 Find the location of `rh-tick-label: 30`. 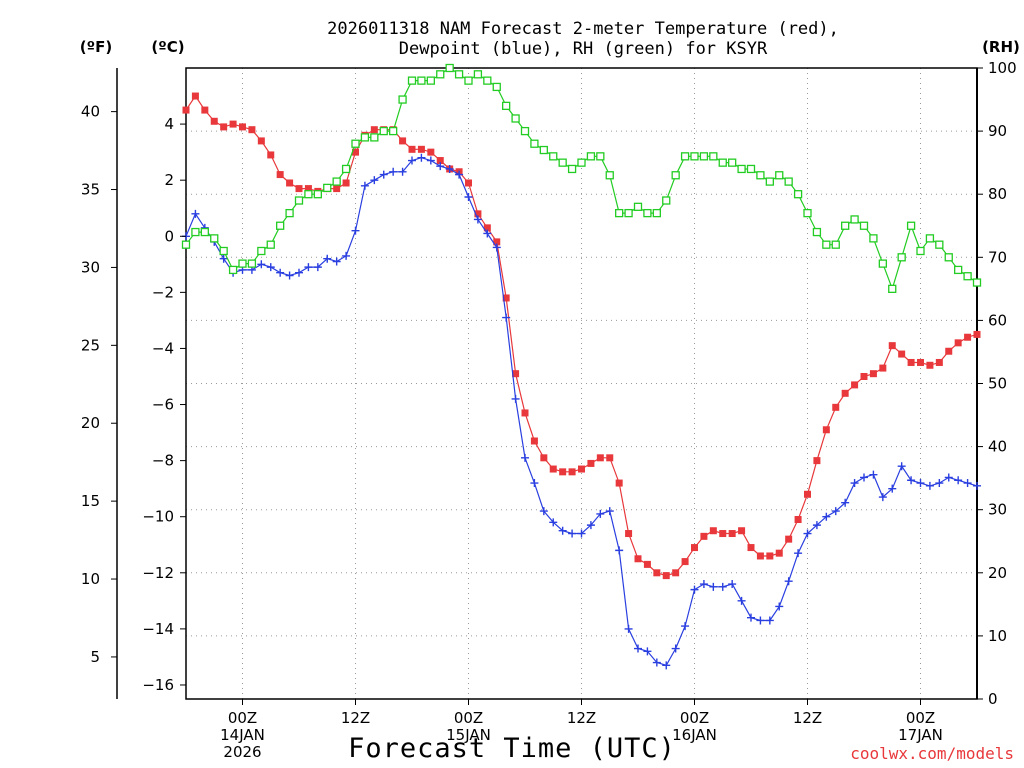

rh-tick-label: 30 is located at coordinates (997, 510).